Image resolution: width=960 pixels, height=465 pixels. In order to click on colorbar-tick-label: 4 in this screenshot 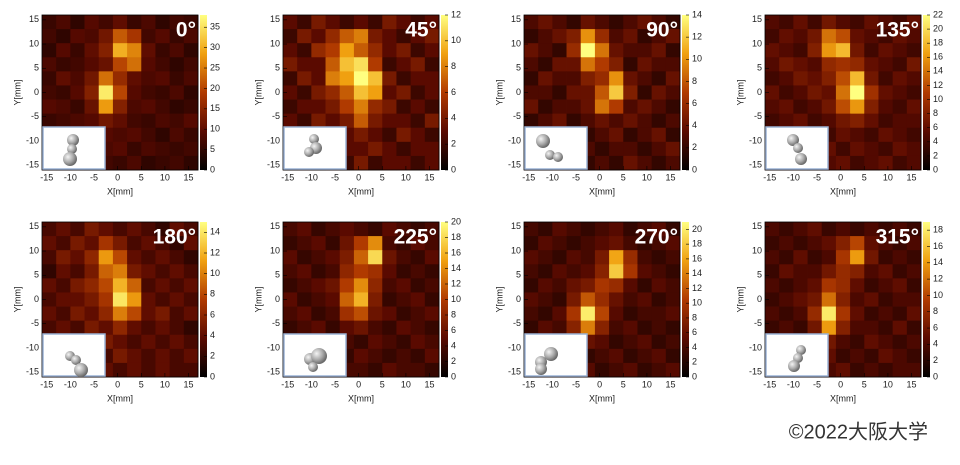, I will do `click(935, 344)`.